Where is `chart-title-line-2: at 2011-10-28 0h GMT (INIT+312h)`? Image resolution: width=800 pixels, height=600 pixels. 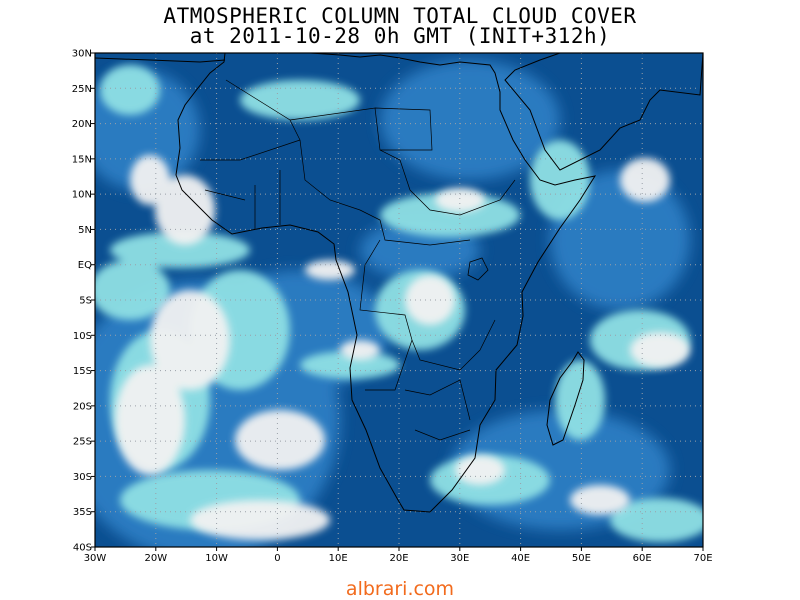
chart-title-line-2: at 2011-10-28 0h GMT (INIT+312h) is located at coordinates (400, 36).